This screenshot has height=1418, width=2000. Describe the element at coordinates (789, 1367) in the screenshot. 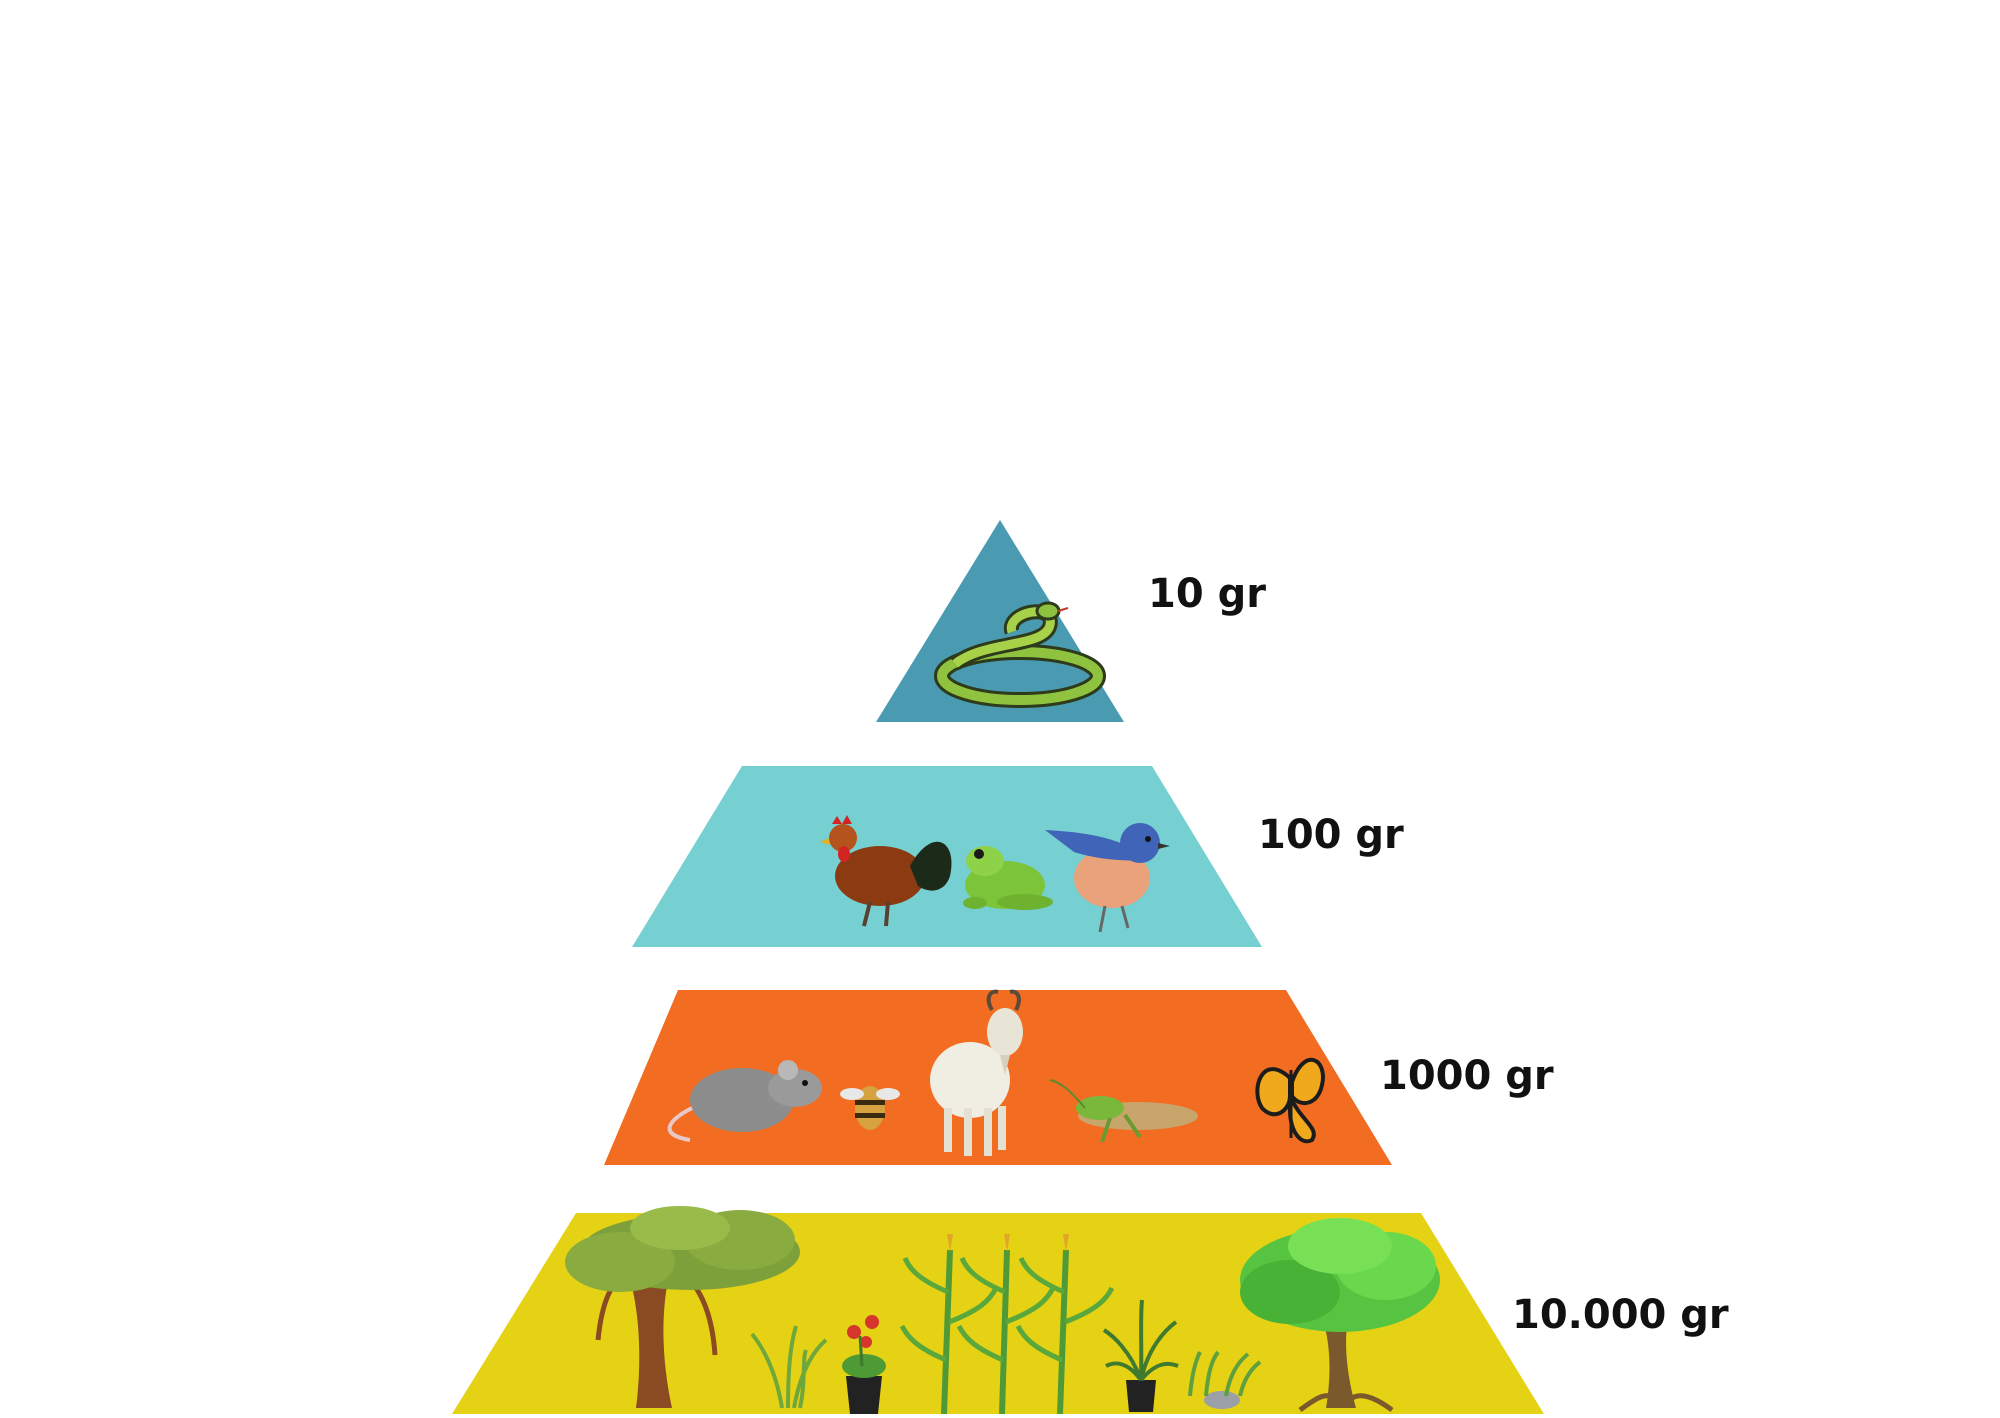

I see `grass-icon` at that location.